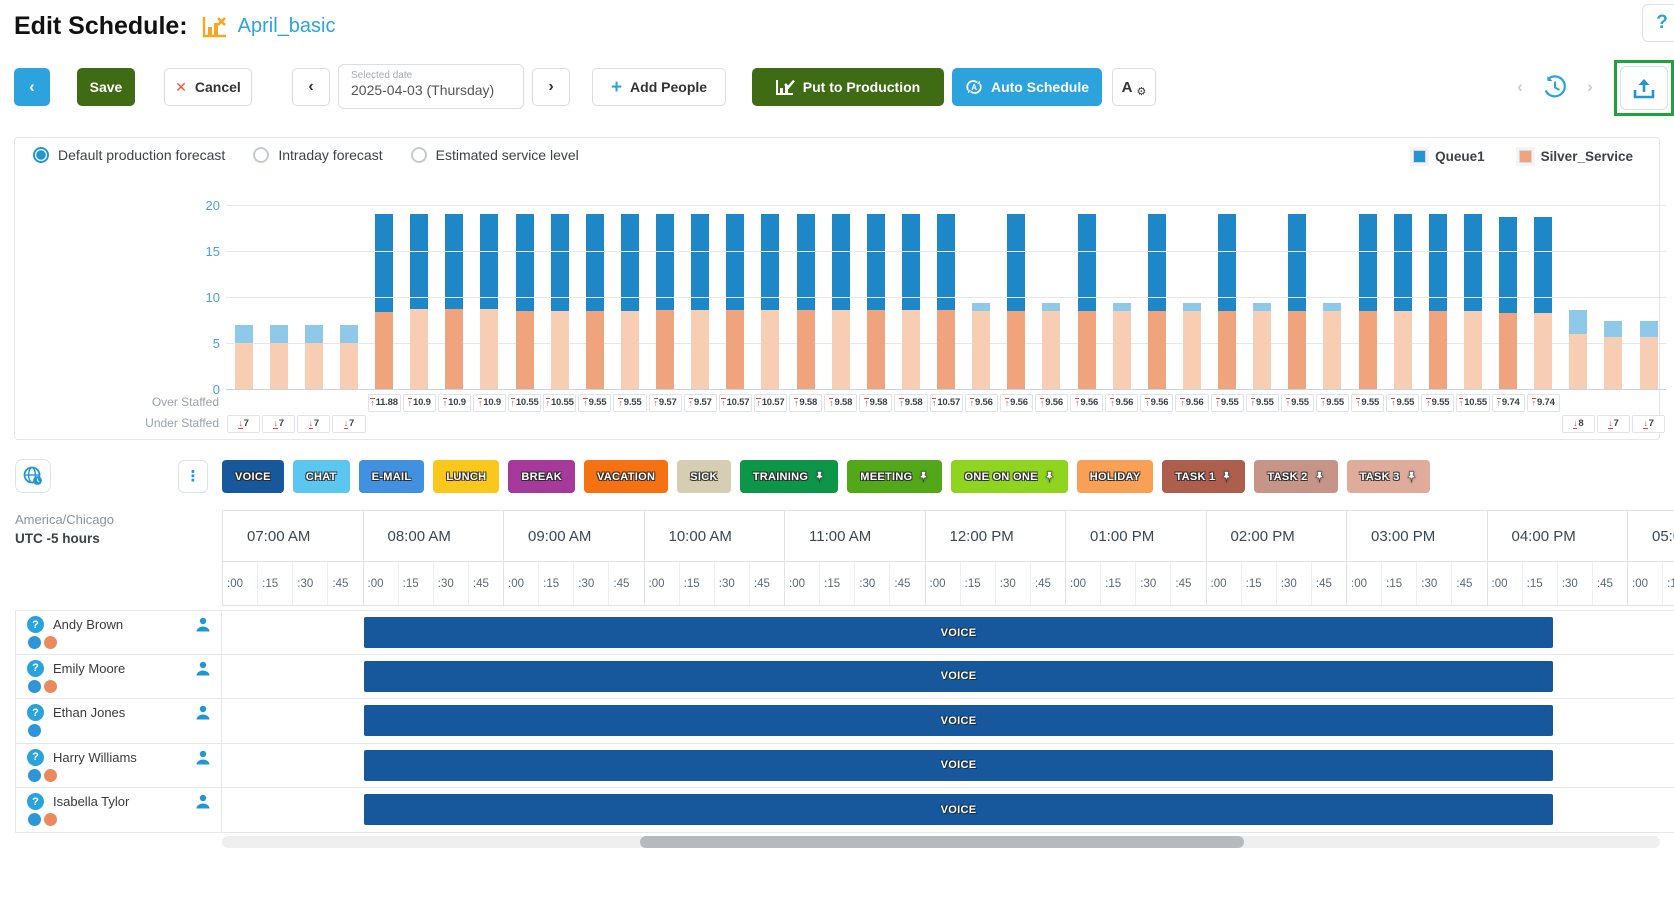 The image size is (1674, 909). What do you see at coordinates (1134, 87) in the screenshot?
I see `auto-schedule-settings-button: A ⚙` at bounding box center [1134, 87].